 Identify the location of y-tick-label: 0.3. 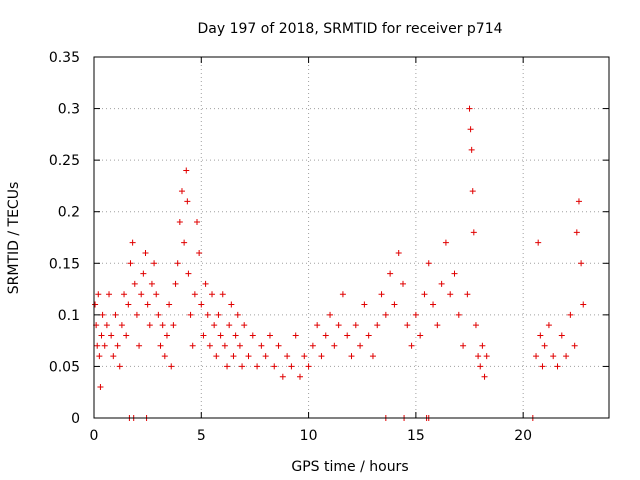
(69, 110).